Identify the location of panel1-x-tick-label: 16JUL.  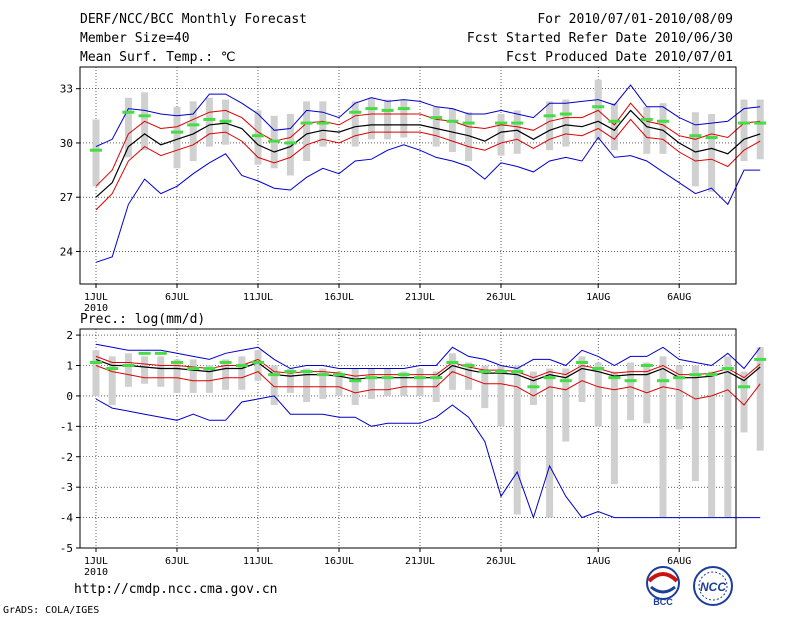
(339, 297).